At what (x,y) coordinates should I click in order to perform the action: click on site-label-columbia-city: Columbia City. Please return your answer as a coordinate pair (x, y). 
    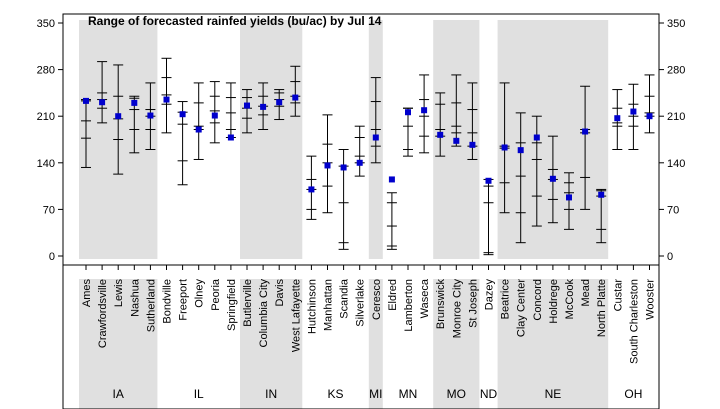
    Looking at the image, I should click on (264, 313).